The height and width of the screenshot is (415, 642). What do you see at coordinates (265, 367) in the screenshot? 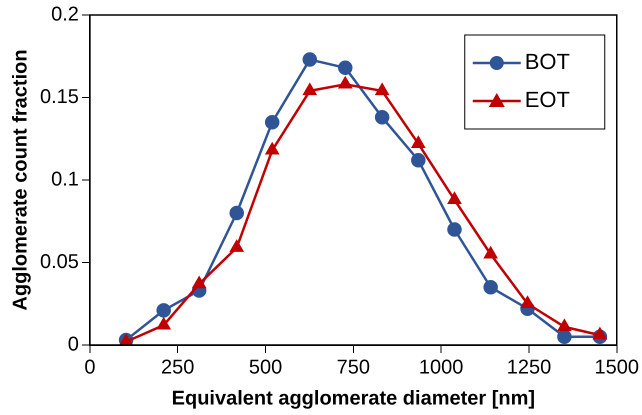
I see `x-tick-label: 500` at bounding box center [265, 367].